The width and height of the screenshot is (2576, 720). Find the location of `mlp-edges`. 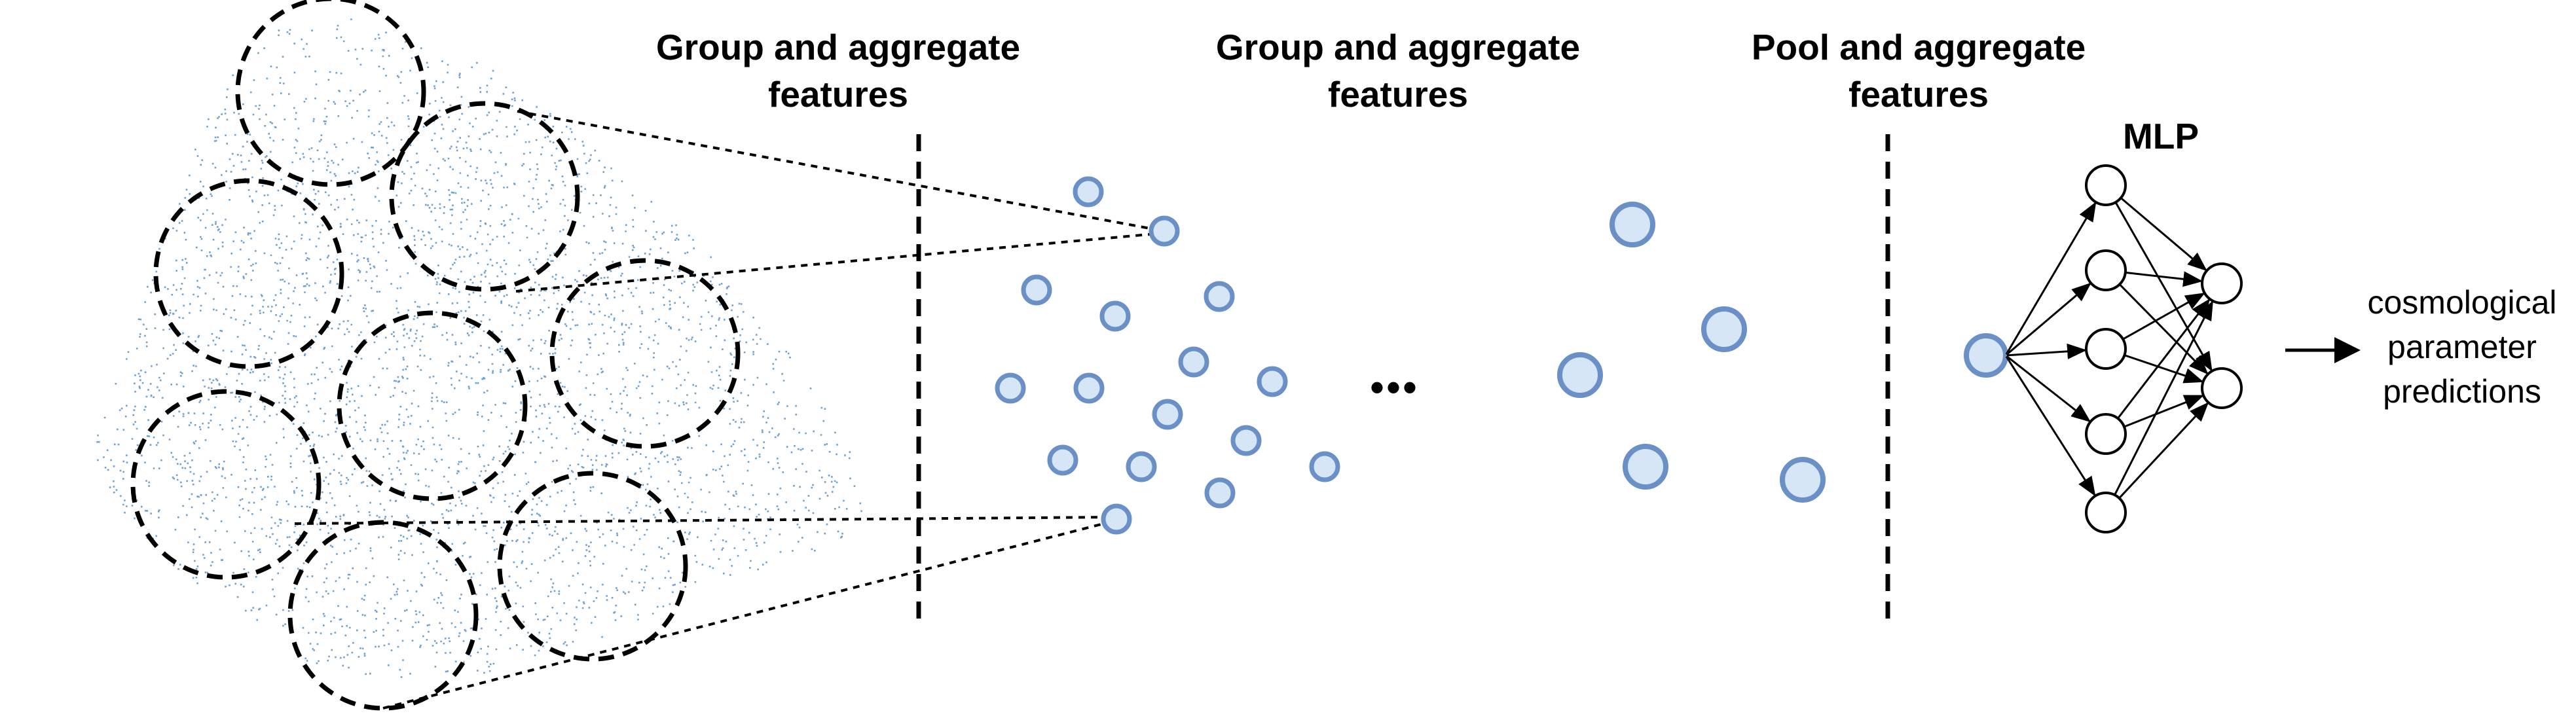

mlp-edges is located at coordinates (2109, 348).